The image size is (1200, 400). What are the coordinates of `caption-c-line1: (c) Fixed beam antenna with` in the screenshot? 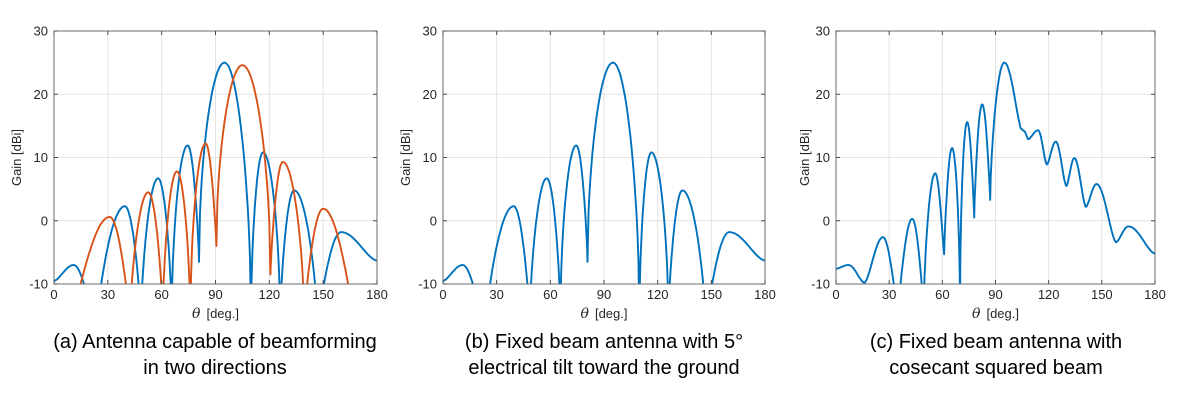 It's located at (996, 342).